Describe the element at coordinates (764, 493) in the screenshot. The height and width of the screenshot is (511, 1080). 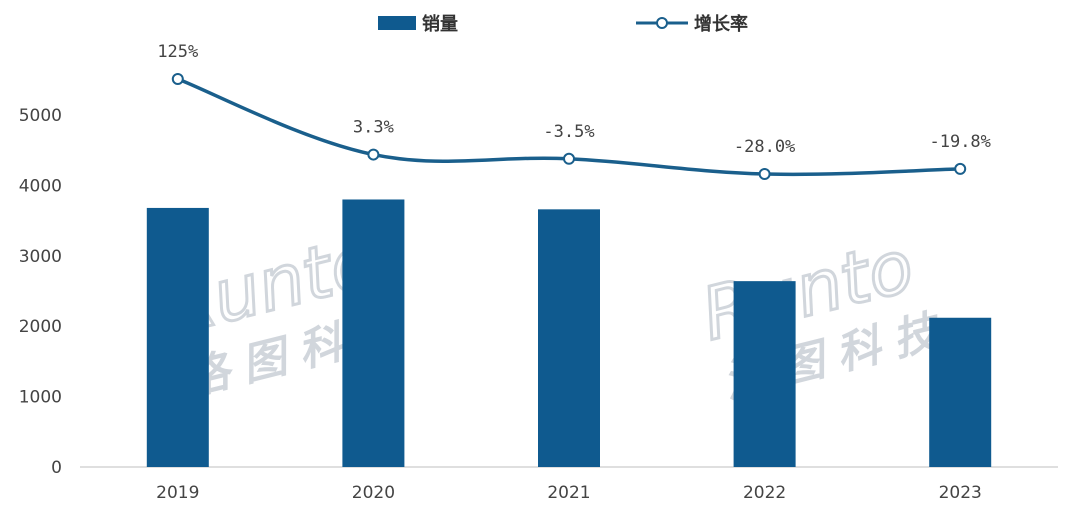
I see `x-tick-label: 2022` at that location.